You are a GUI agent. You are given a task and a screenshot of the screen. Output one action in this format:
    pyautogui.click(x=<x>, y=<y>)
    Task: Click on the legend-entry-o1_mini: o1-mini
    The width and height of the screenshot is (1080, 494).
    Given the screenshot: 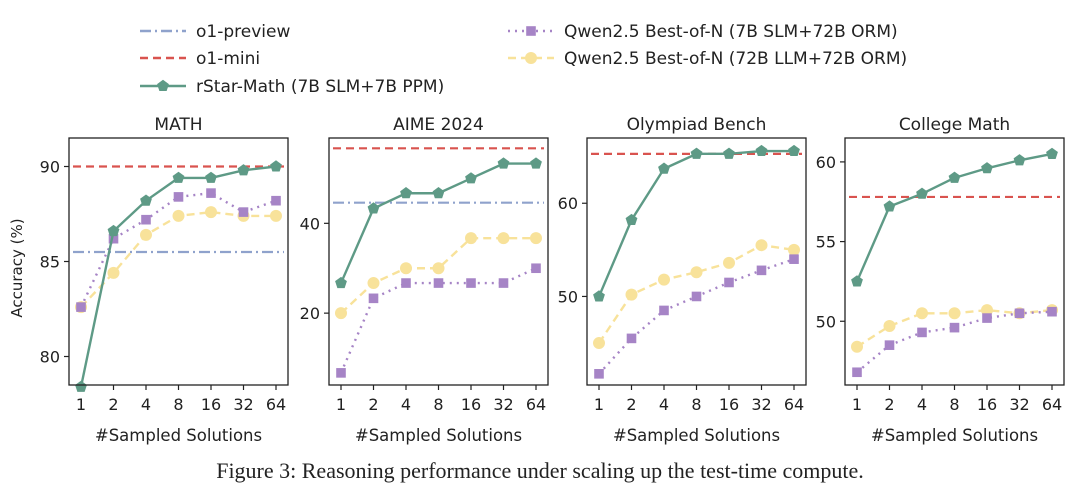 What is the action you would take?
    pyautogui.click(x=200, y=59)
    